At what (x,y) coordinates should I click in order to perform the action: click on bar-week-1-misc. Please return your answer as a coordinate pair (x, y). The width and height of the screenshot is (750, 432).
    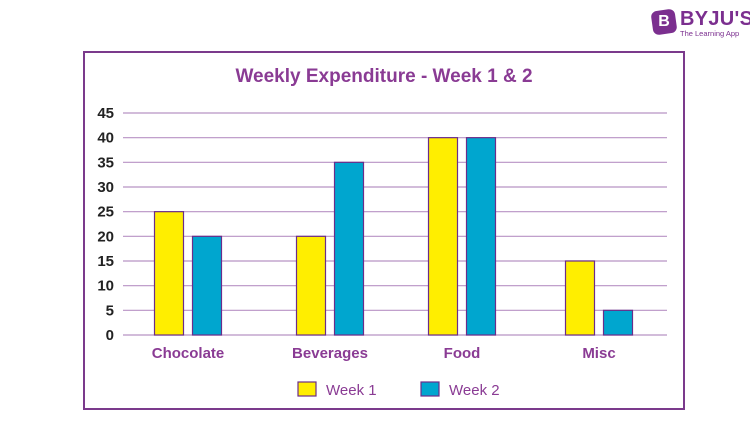
    Looking at the image, I should click on (580, 298).